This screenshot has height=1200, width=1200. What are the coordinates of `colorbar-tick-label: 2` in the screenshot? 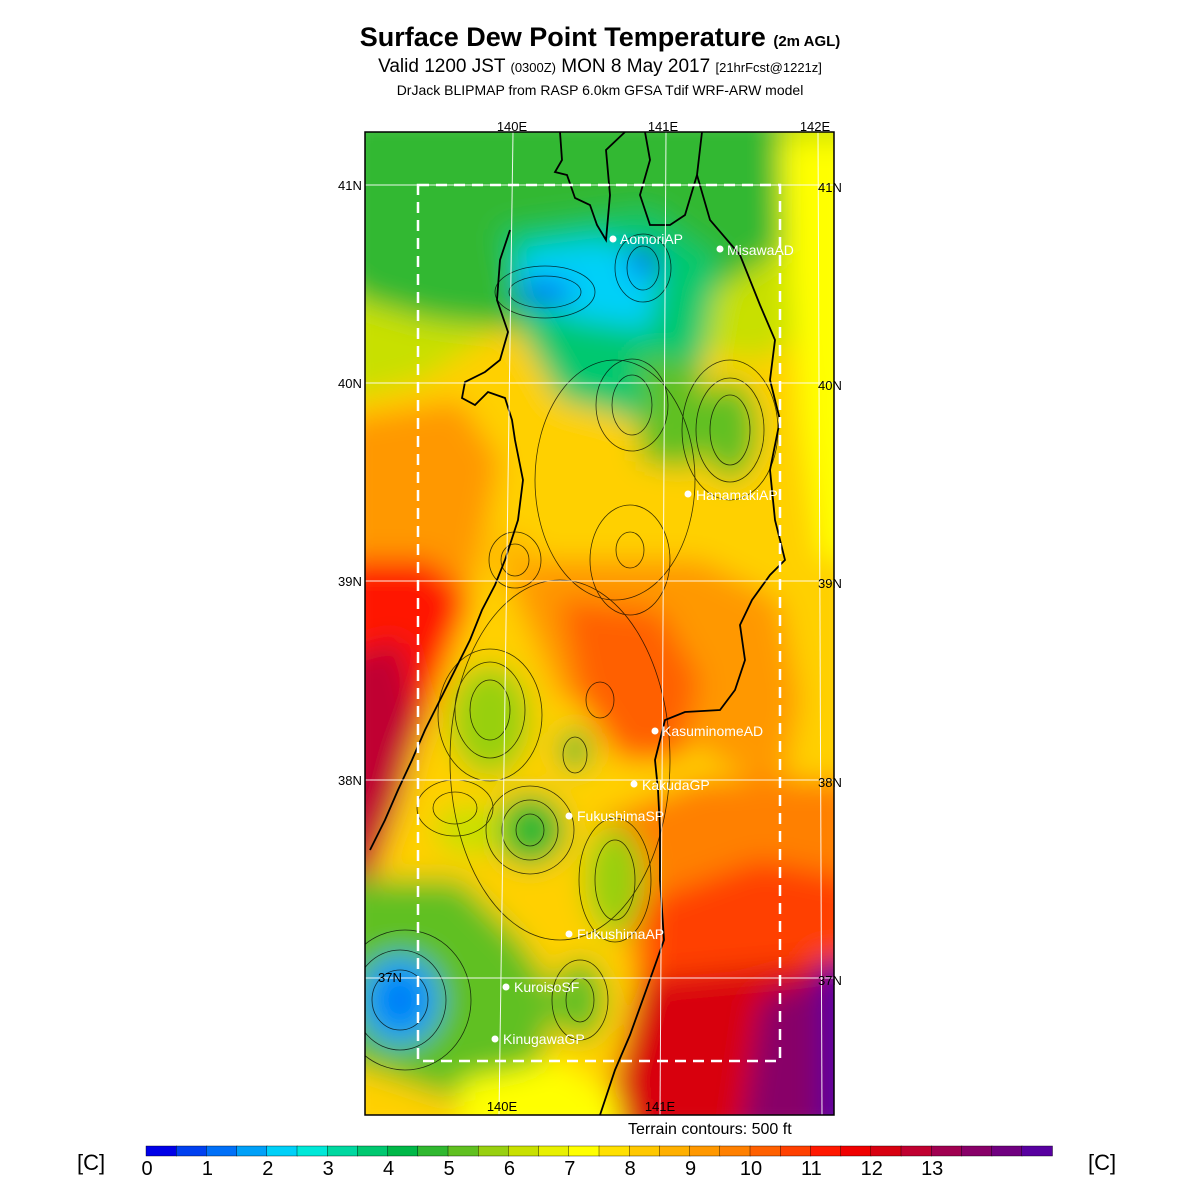 It's located at (268, 1169).